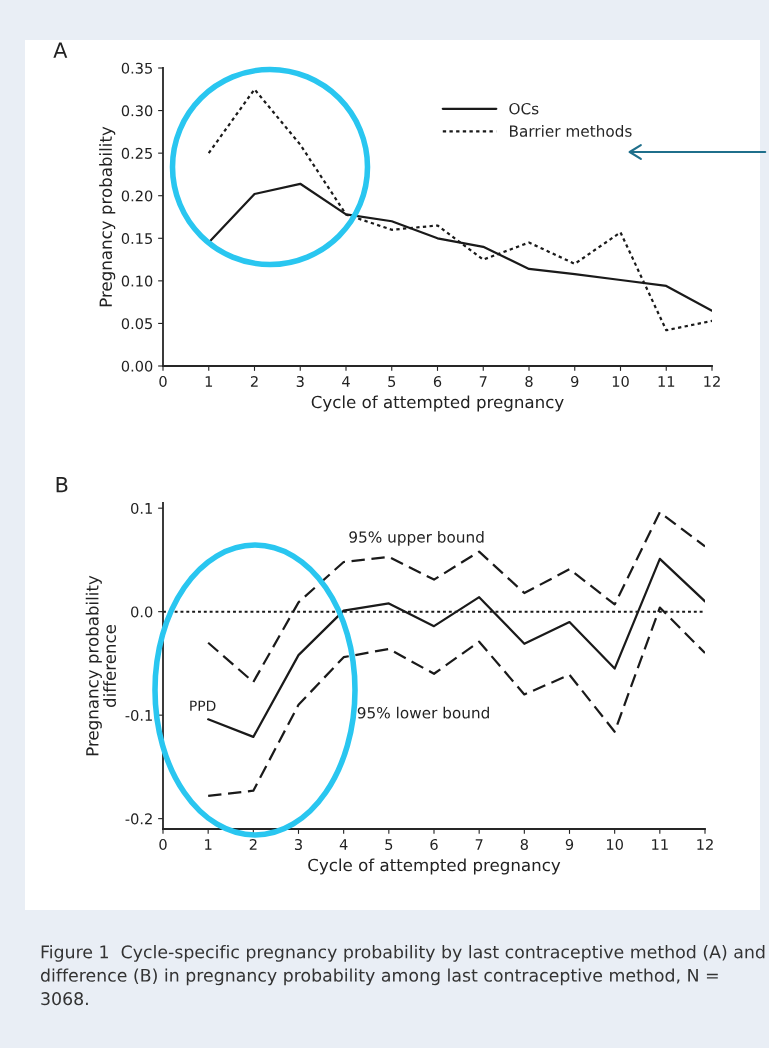  What do you see at coordinates (416, 538) in the screenshot?
I see `series-label: 95% upper bound` at bounding box center [416, 538].